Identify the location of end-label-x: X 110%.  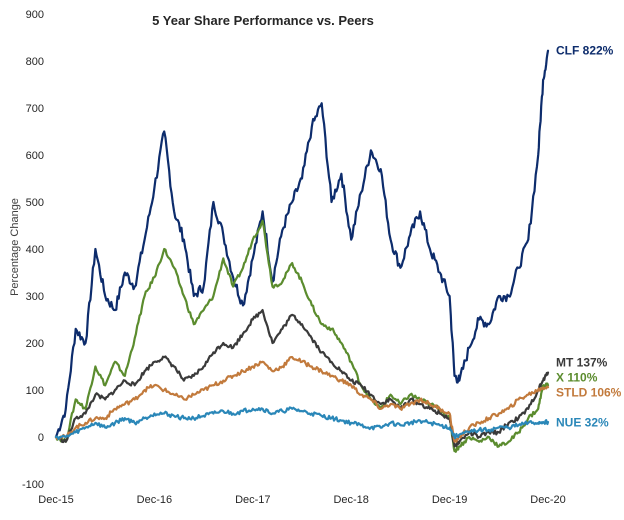
(577, 378).